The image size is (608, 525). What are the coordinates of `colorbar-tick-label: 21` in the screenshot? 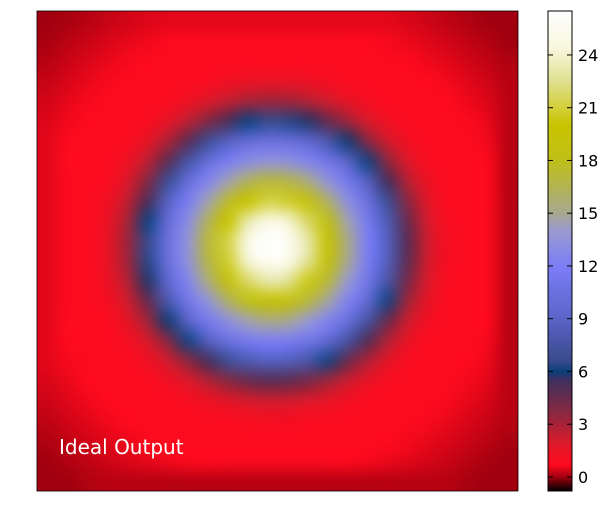 It's located at (588, 108).